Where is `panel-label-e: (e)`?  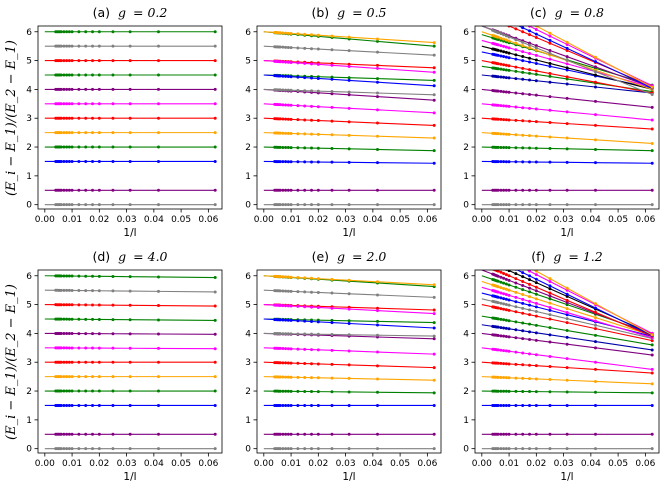 panel-label-e: (e) is located at coordinates (320, 256).